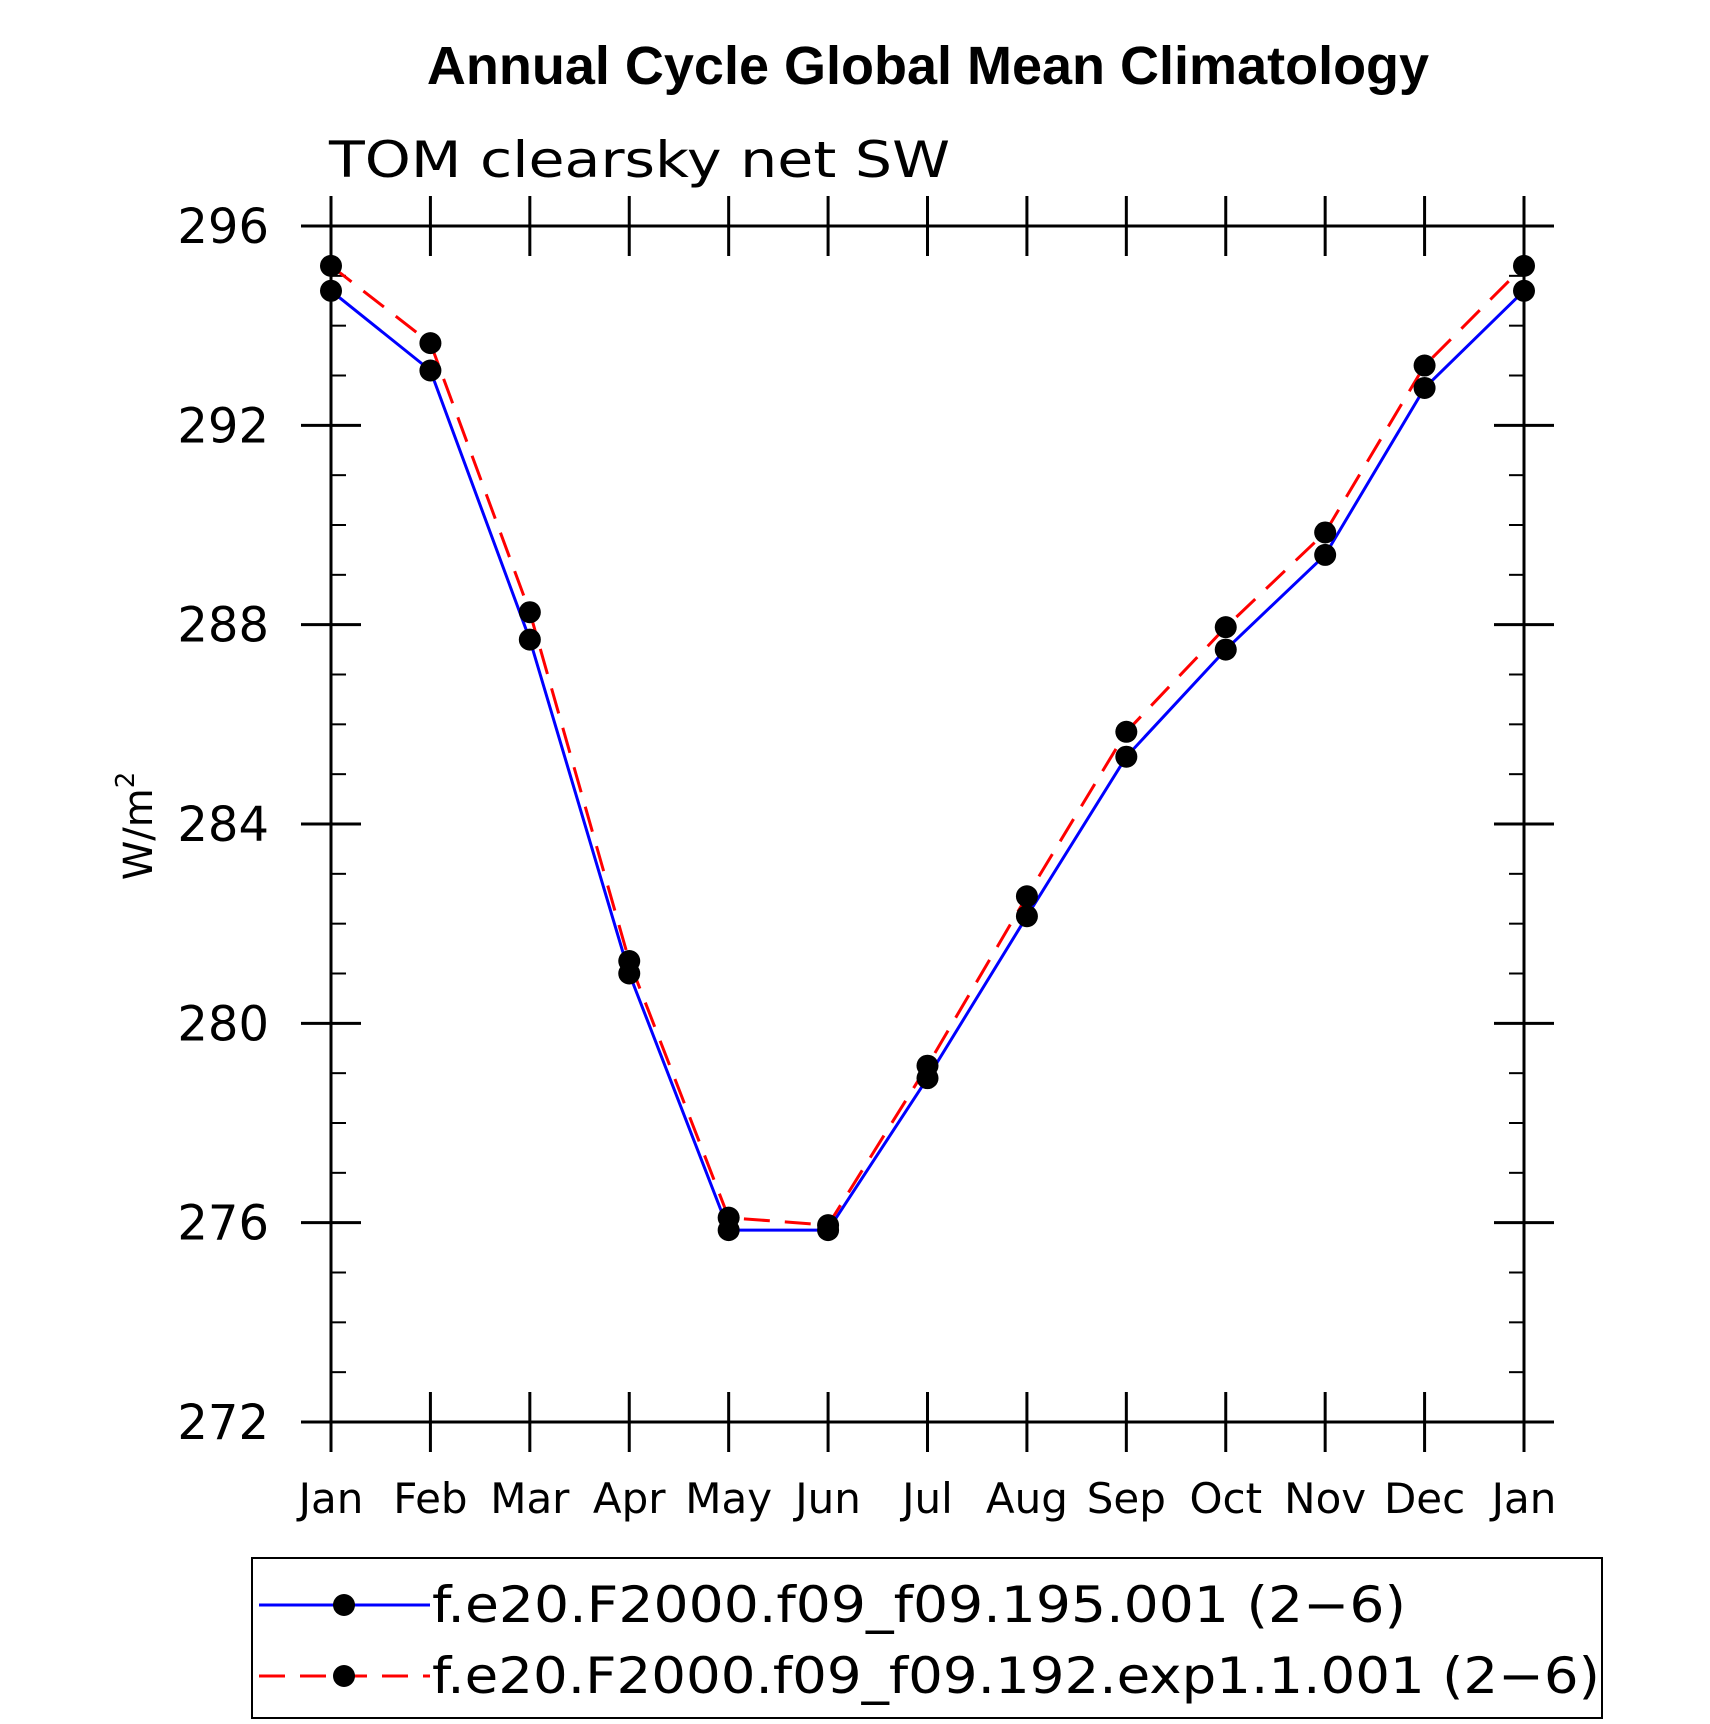  What do you see at coordinates (629, 1498) in the screenshot?
I see `x-tick-label: Apr` at bounding box center [629, 1498].